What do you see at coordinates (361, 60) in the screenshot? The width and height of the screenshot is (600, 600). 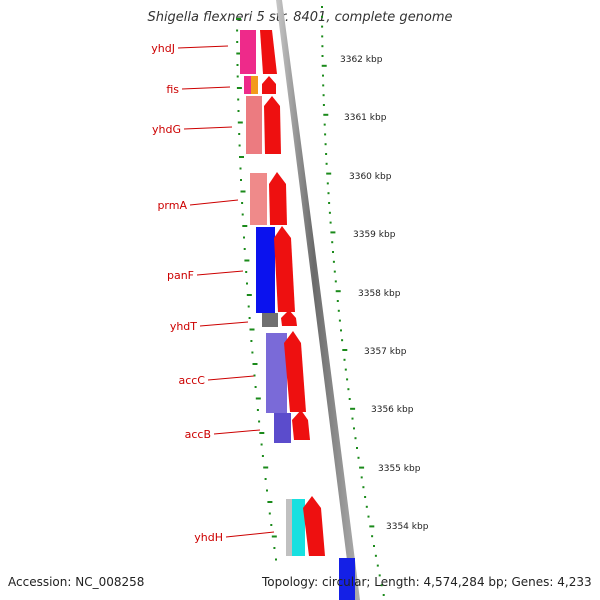 I see `tick-label: 3362 kbp` at bounding box center [361, 60].